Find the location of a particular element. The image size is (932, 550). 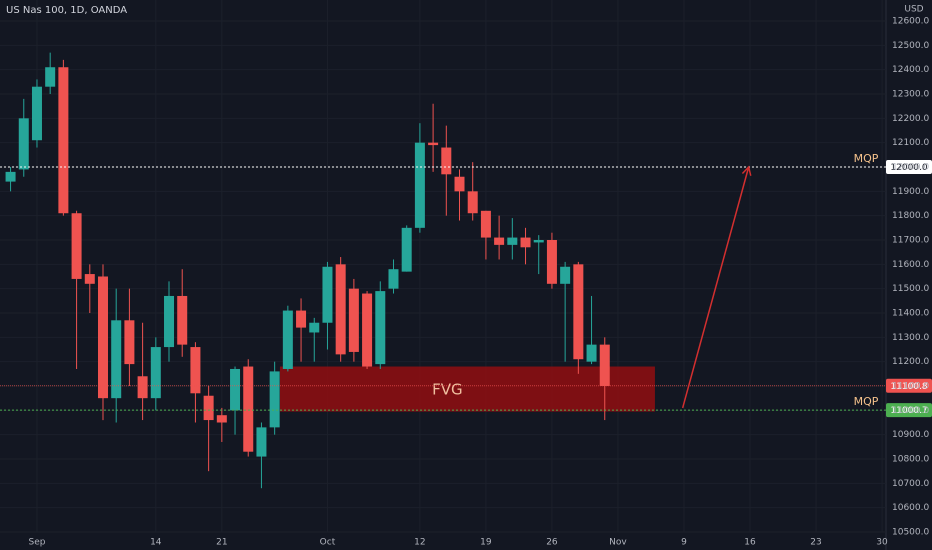

x-tick-label: 26 is located at coordinates (552, 543).